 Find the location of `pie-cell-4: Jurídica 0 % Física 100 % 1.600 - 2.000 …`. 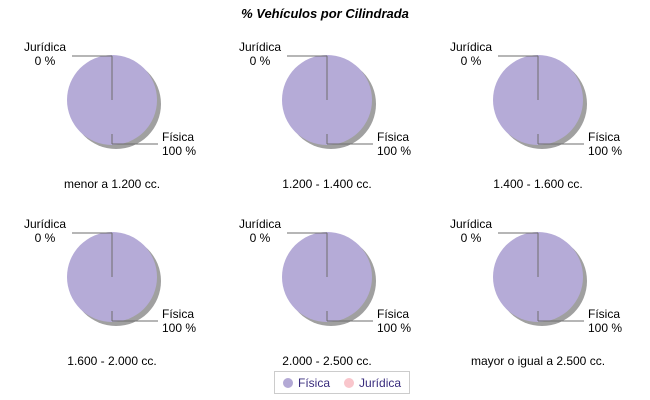

pie-cell-4: Jurídica 0 % Física 100 % 1.600 - 2.000 … is located at coordinates (112, 294).